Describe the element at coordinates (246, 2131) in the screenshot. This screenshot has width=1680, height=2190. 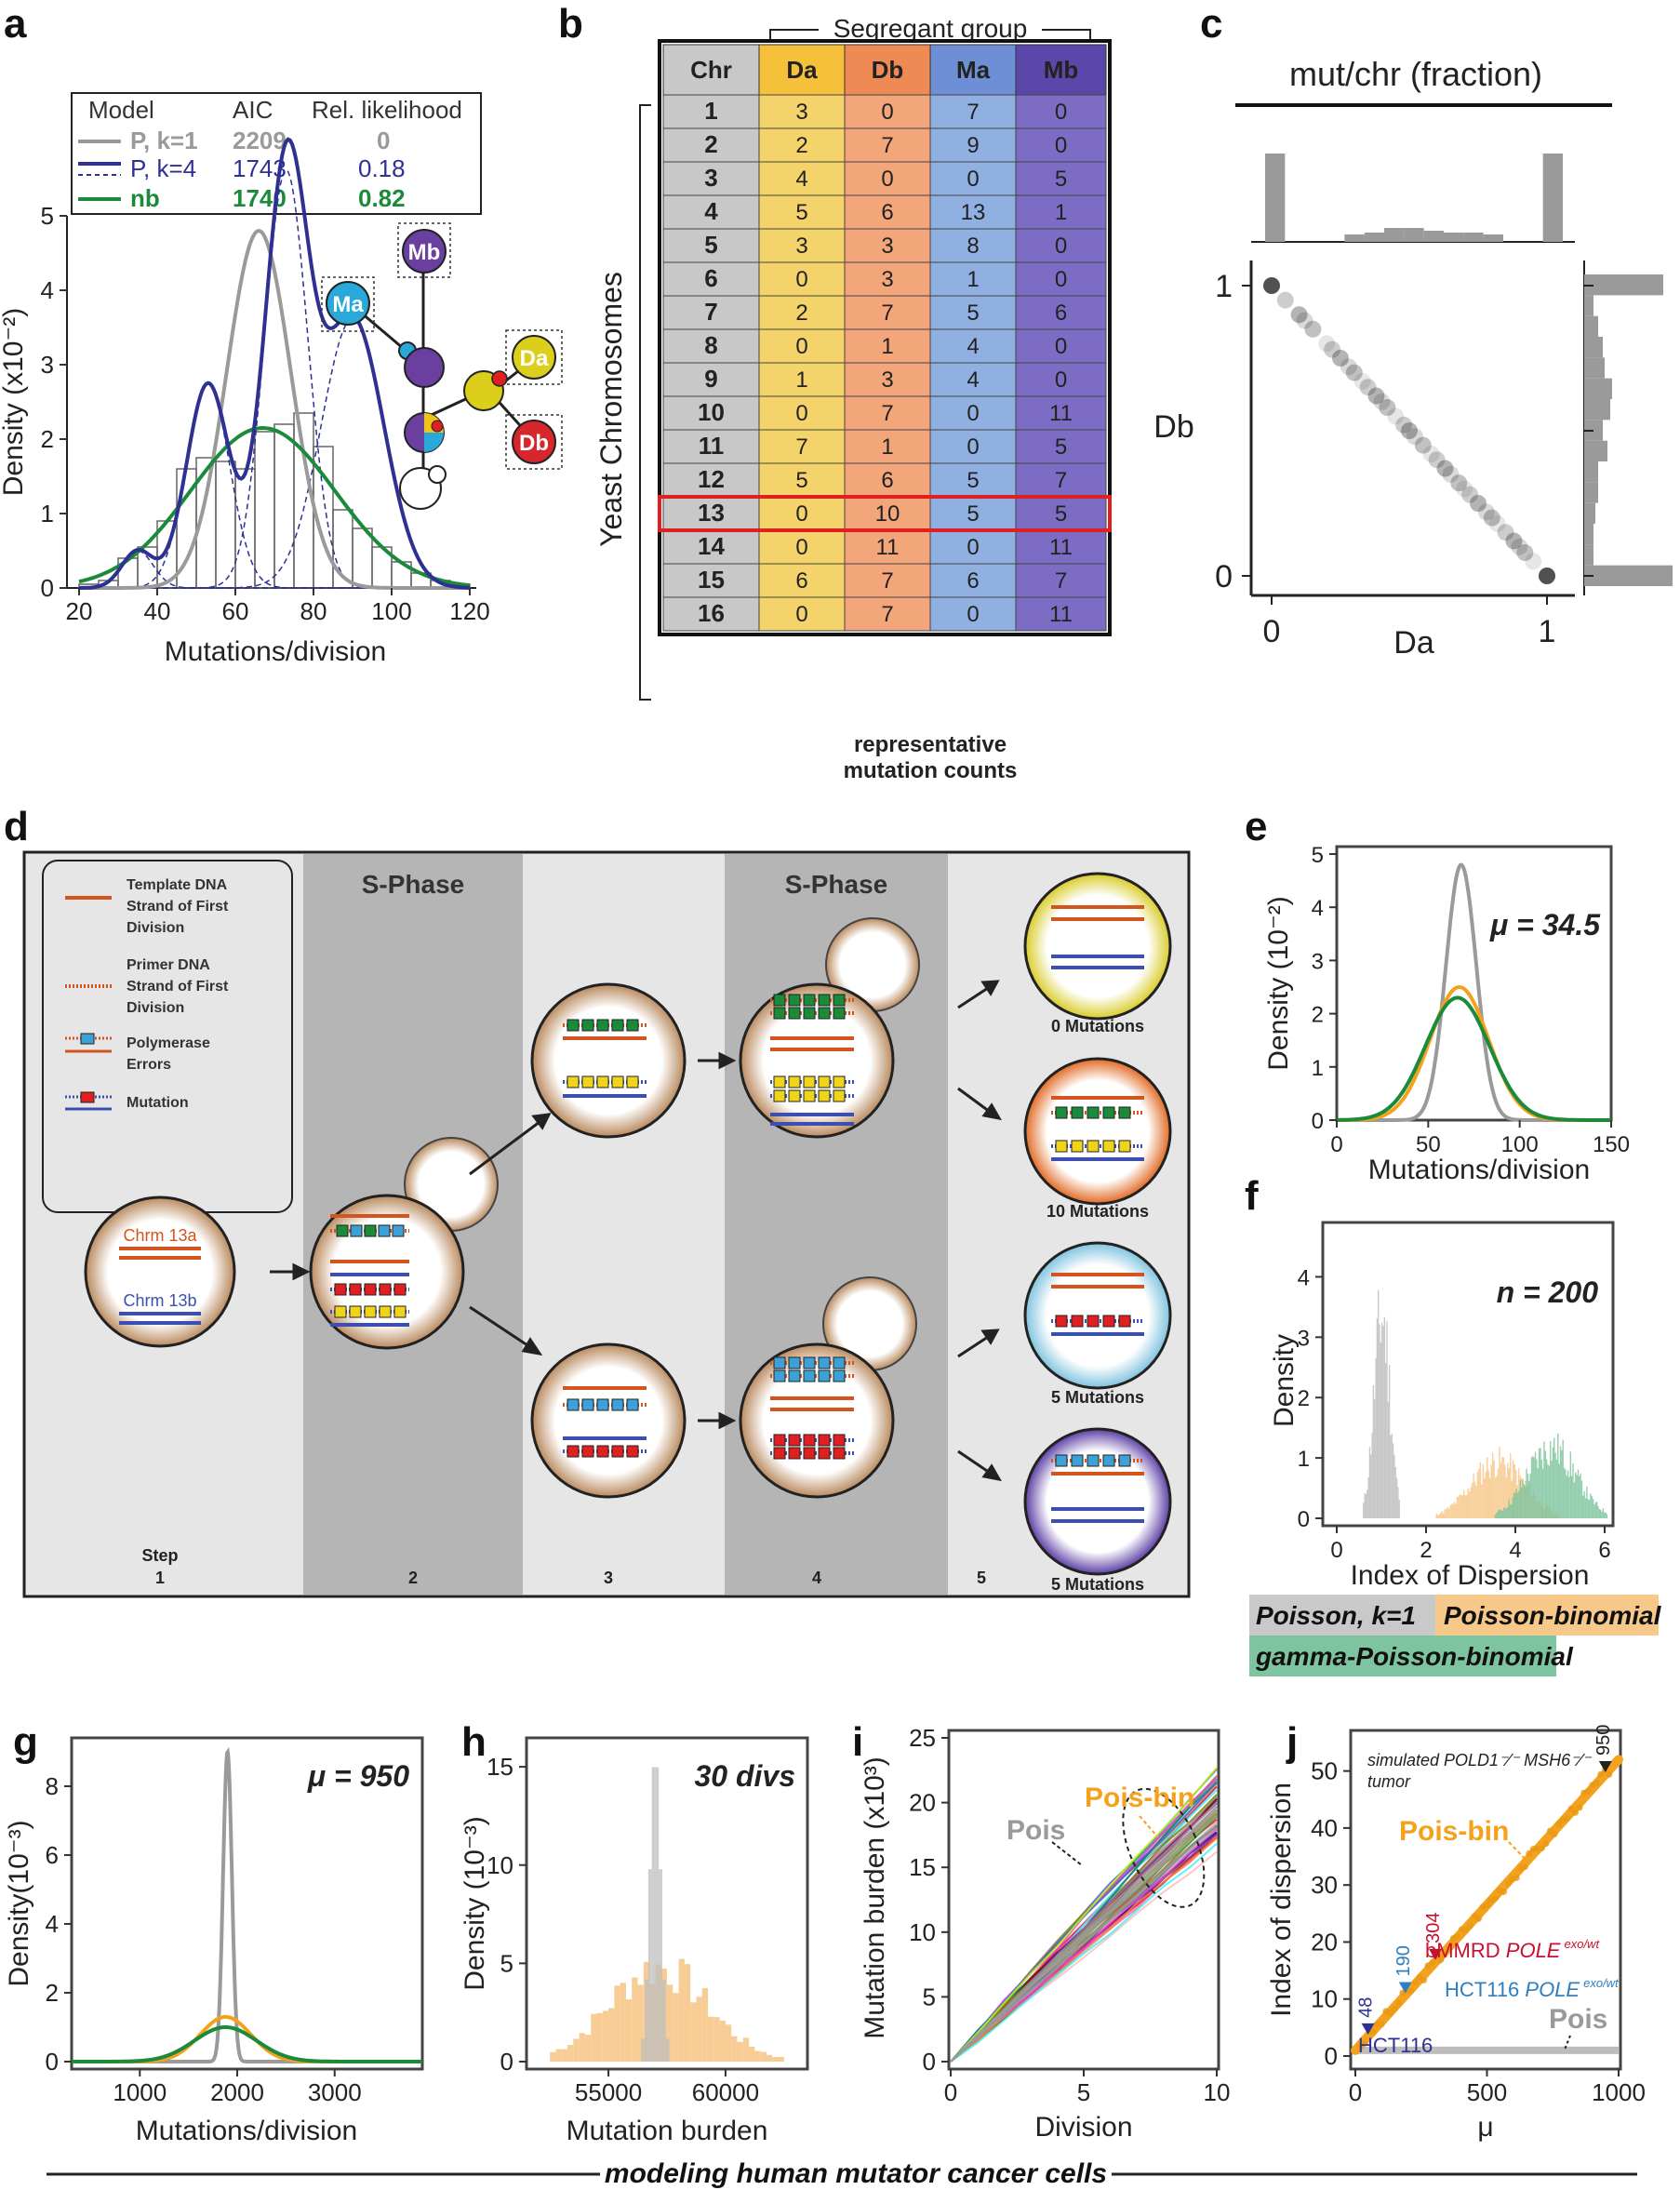
I see `xlabel-g: Mutations/division` at that location.